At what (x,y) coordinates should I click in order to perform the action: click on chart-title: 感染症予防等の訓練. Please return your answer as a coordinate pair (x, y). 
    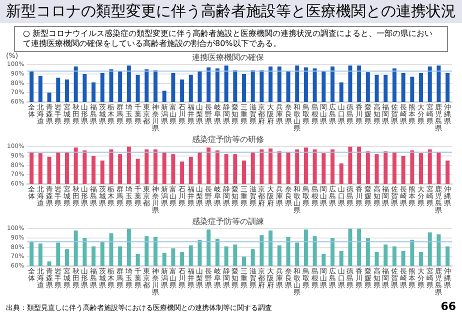
    Looking at the image, I should click on (228, 221).